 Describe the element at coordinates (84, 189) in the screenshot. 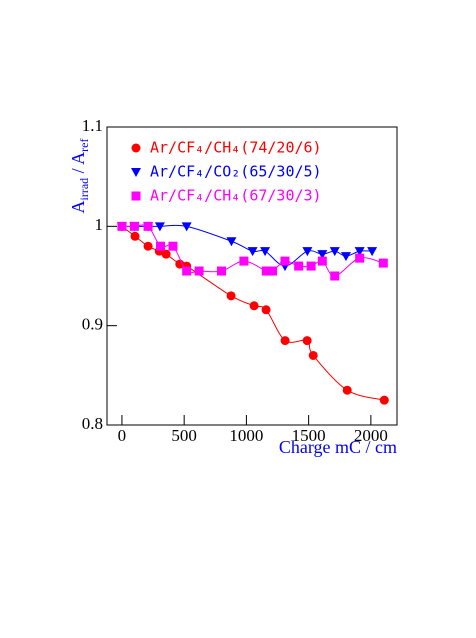

I see `y-label-part: irrad` at that location.